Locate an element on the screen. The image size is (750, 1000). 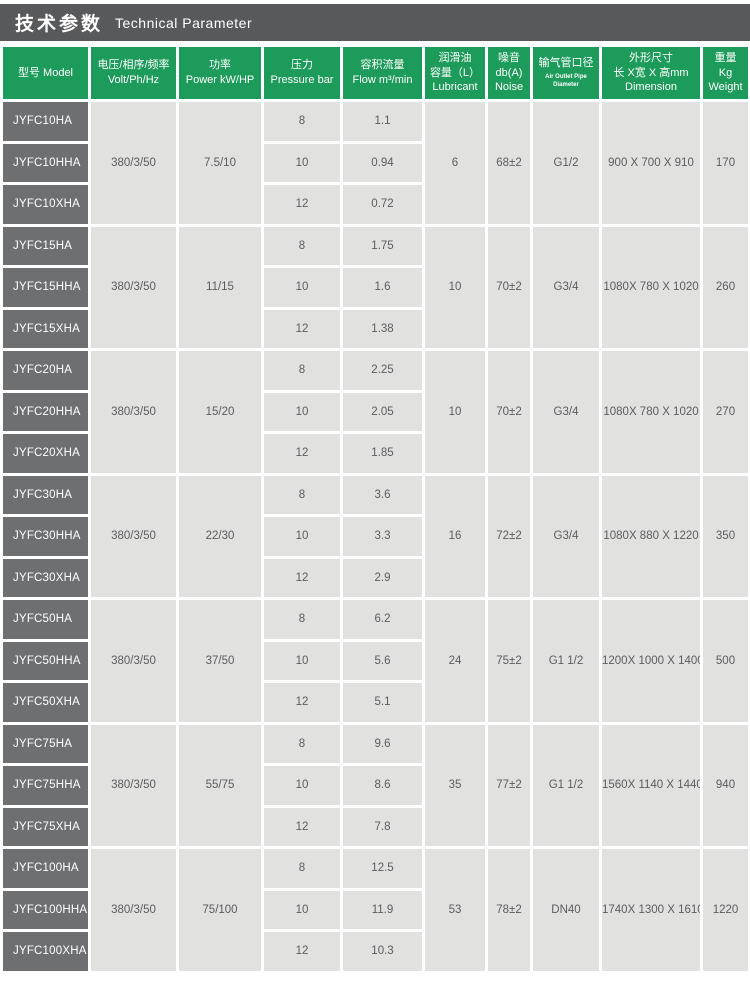
power-cell: 22/30 is located at coordinates (220, 536).